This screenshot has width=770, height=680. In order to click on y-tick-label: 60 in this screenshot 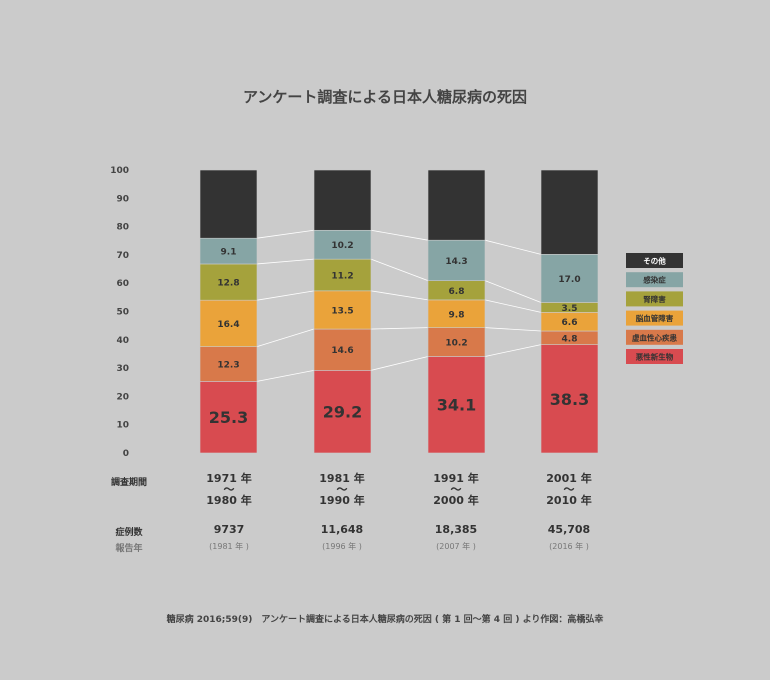, I will do `click(122, 284)`.